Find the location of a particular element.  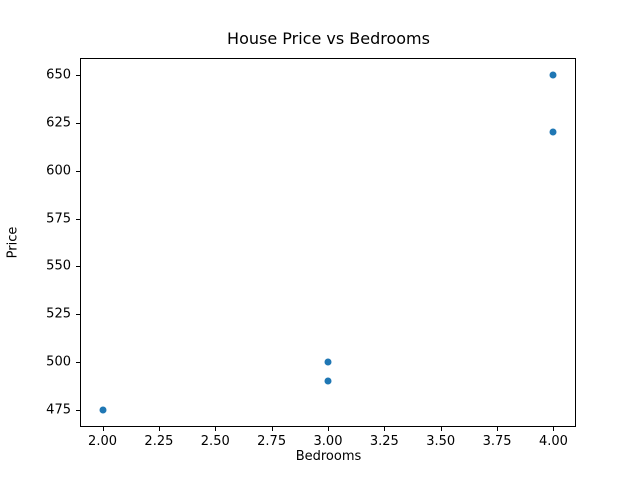

x-tick-label: 2.50 is located at coordinates (215, 441).